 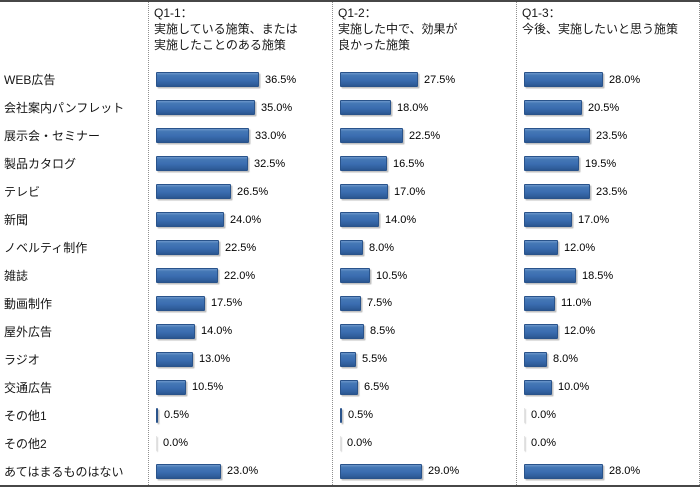 I want to click on bar-row: 14.0%, so click(x=424, y=220).